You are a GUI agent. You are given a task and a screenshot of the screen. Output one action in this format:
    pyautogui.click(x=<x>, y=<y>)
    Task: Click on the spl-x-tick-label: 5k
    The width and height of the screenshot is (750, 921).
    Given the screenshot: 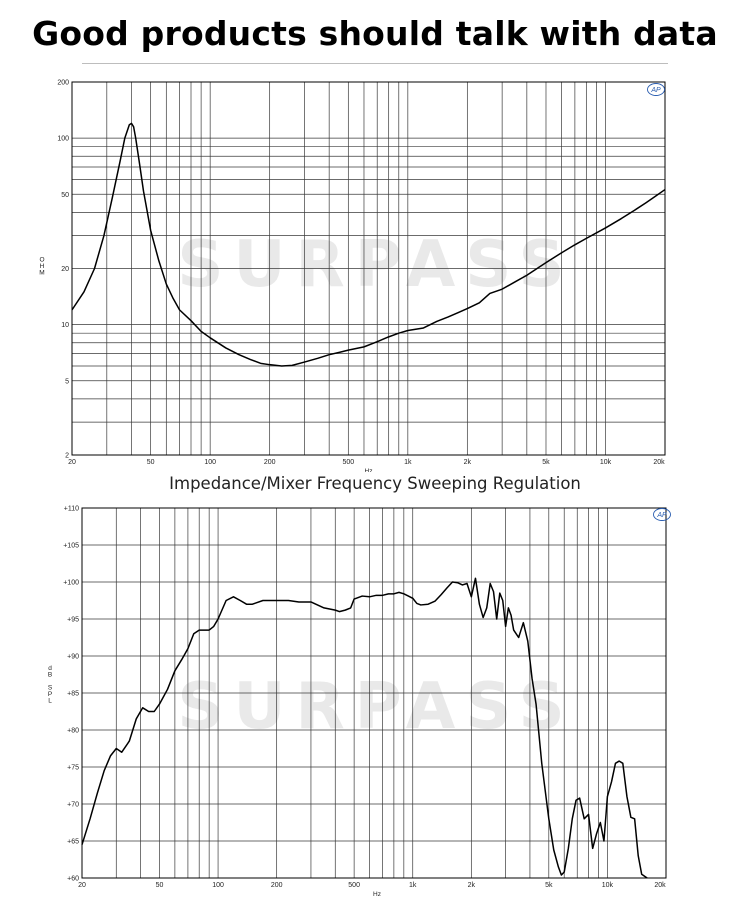 What is the action you would take?
    pyautogui.click(x=549, y=885)
    